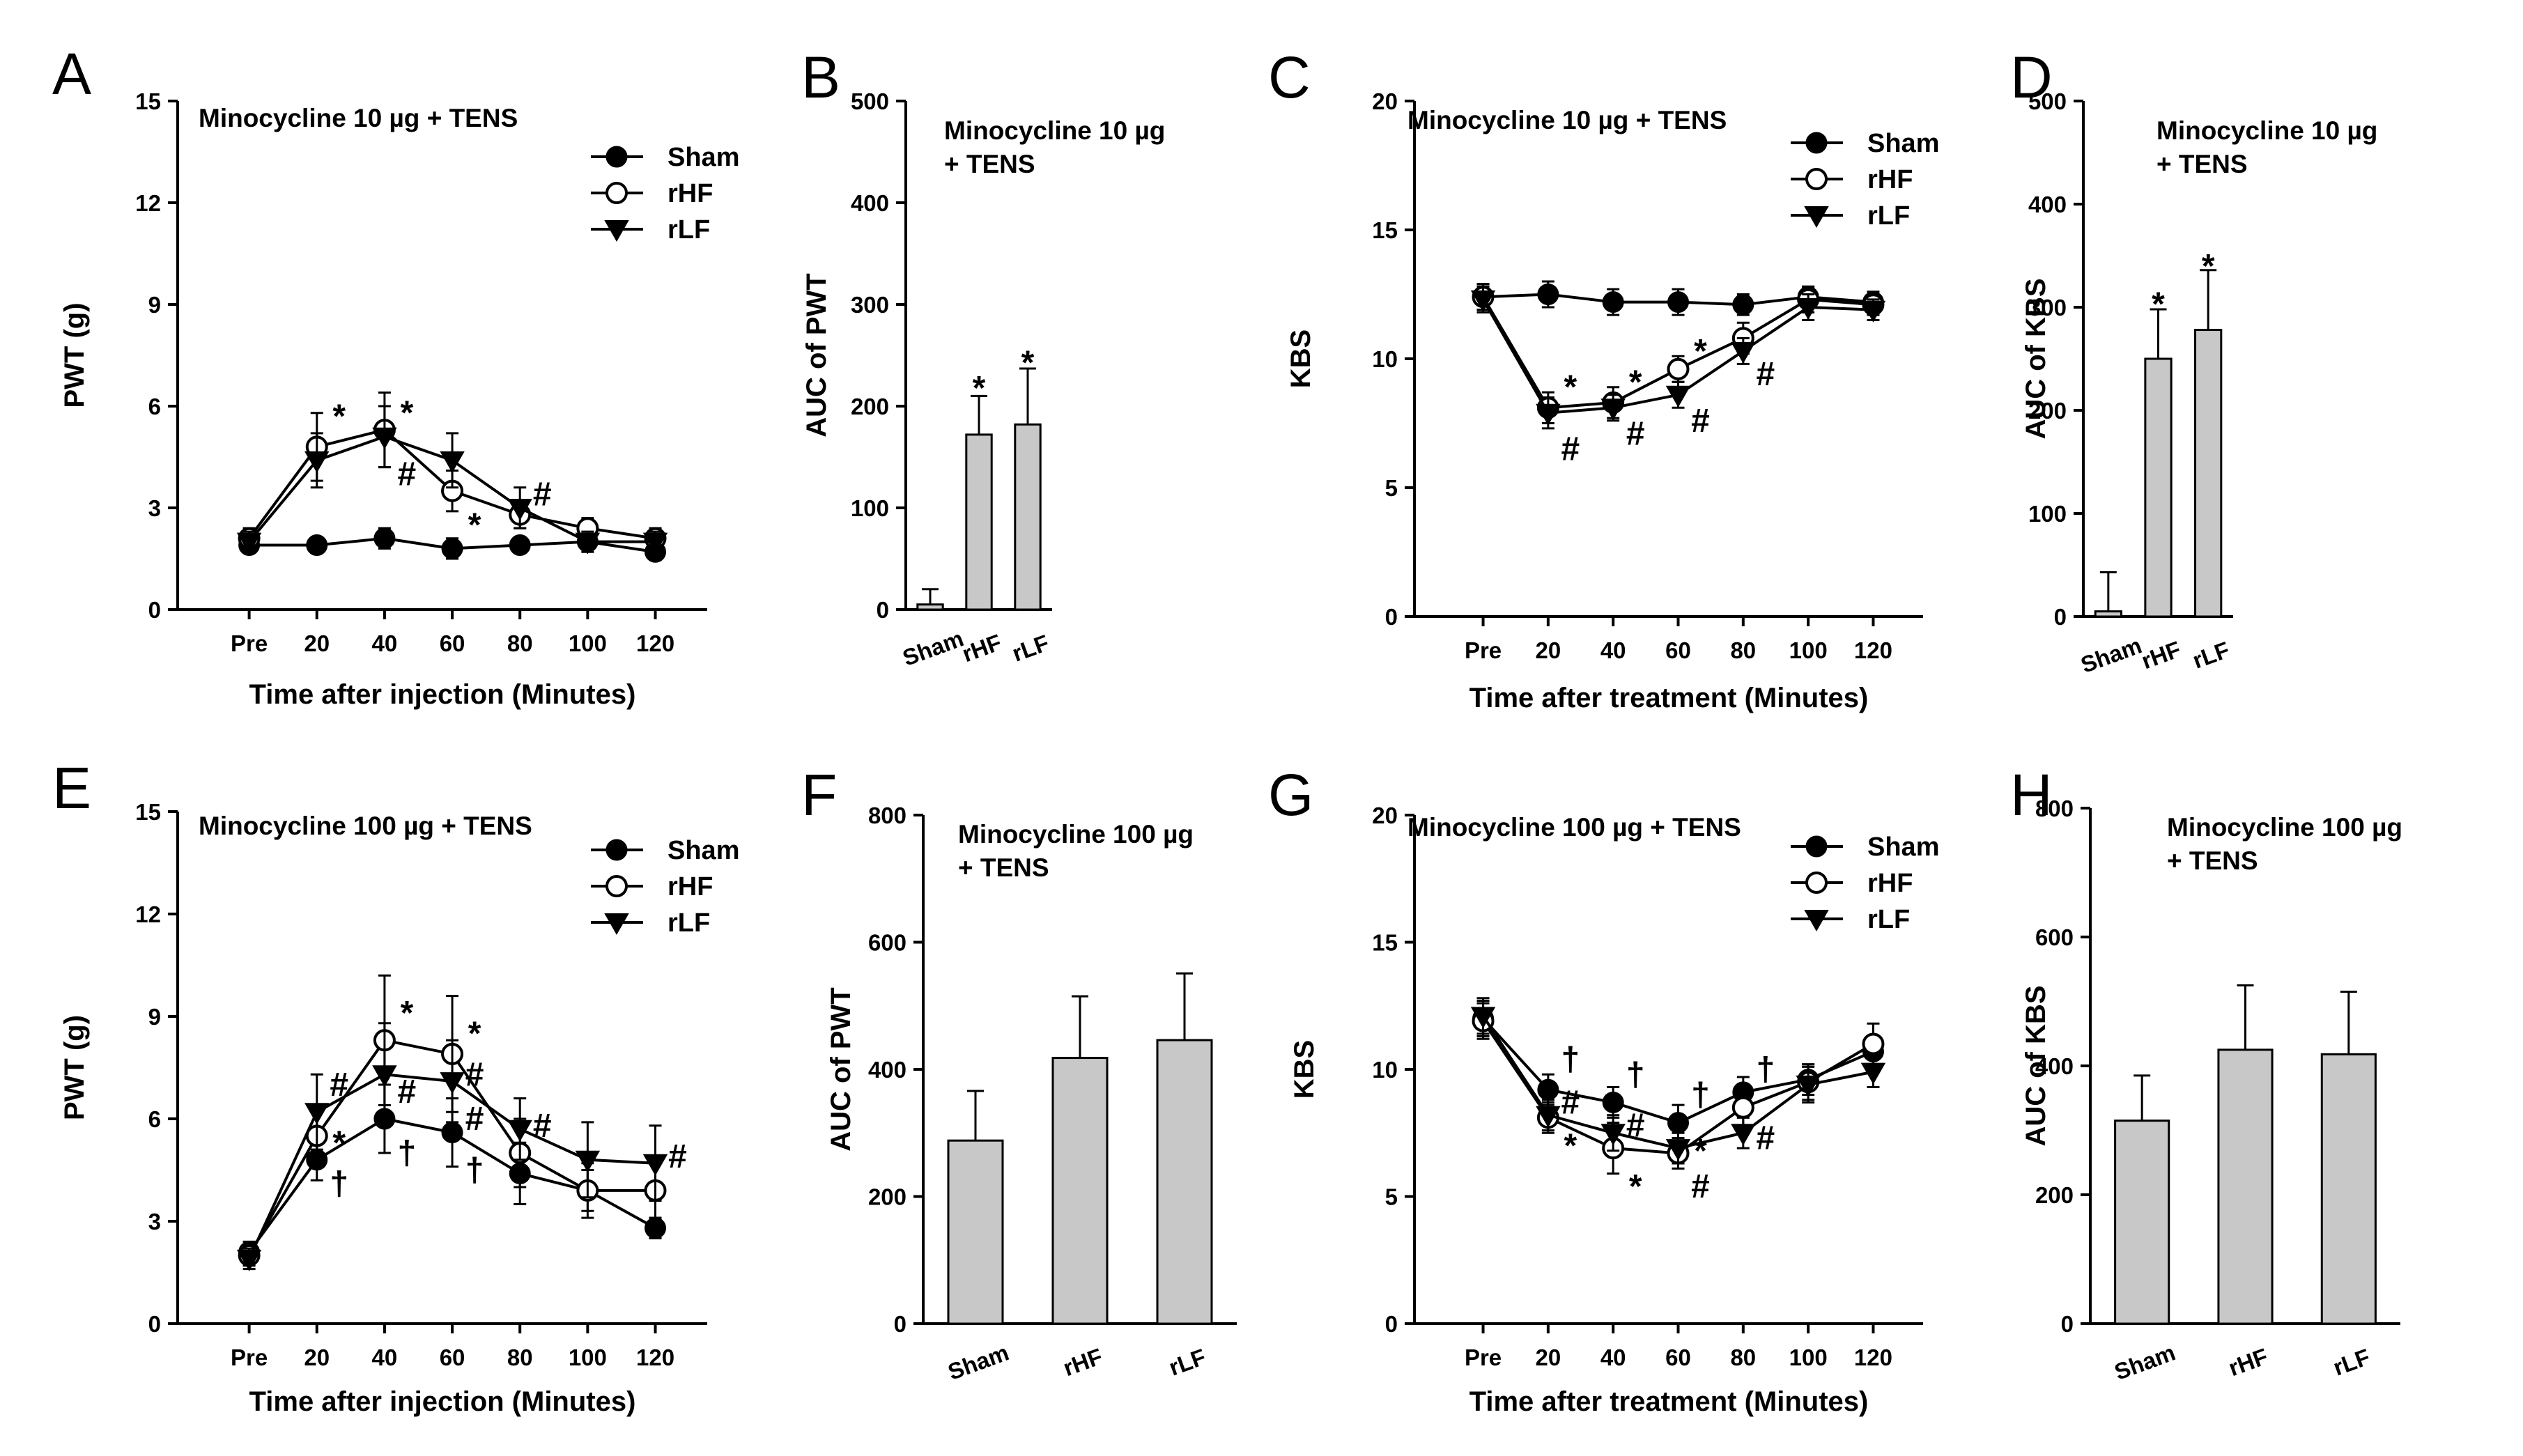  Describe the element at coordinates (1301, 359) in the screenshot. I see `y-axis-title: KBS` at that location.